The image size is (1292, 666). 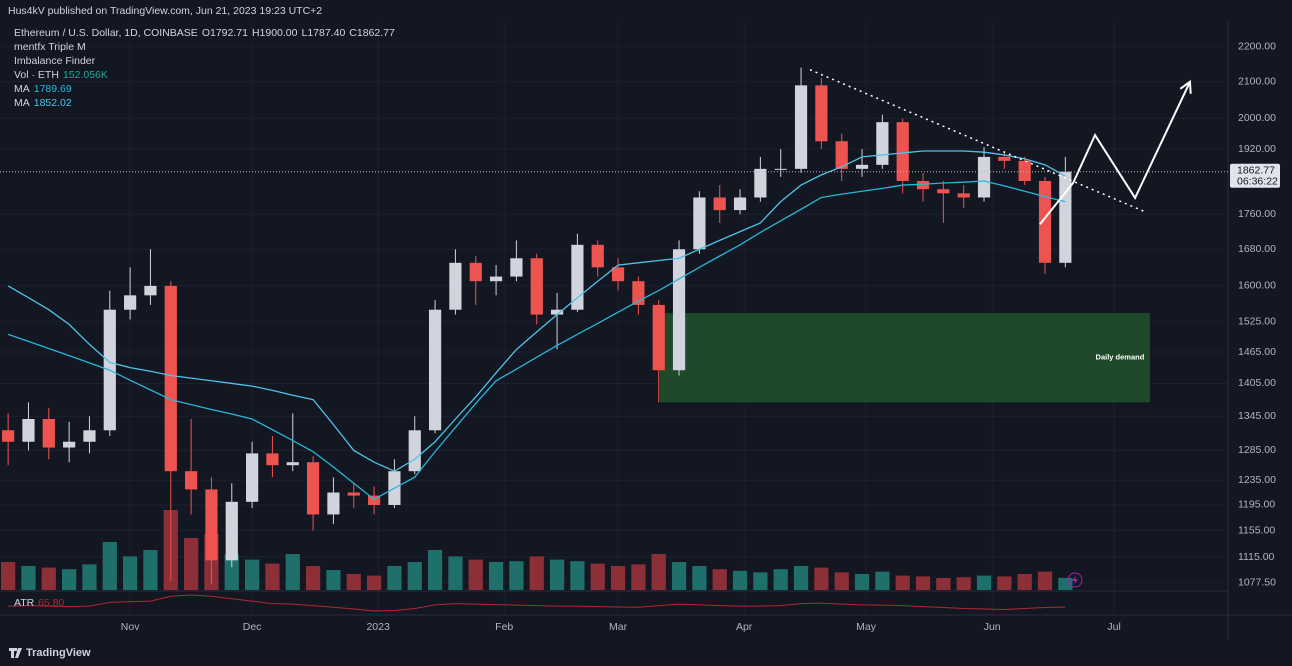 What do you see at coordinates (1113, 627) in the screenshot?
I see `x-tick-label: Jul` at bounding box center [1113, 627].